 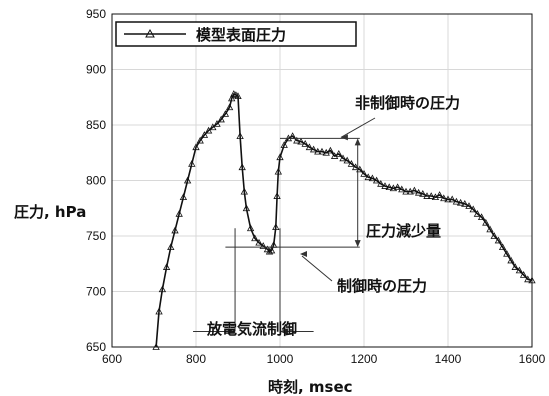 What do you see at coordinates (96, 347) in the screenshot?
I see `y-tick-label: 650` at bounding box center [96, 347].